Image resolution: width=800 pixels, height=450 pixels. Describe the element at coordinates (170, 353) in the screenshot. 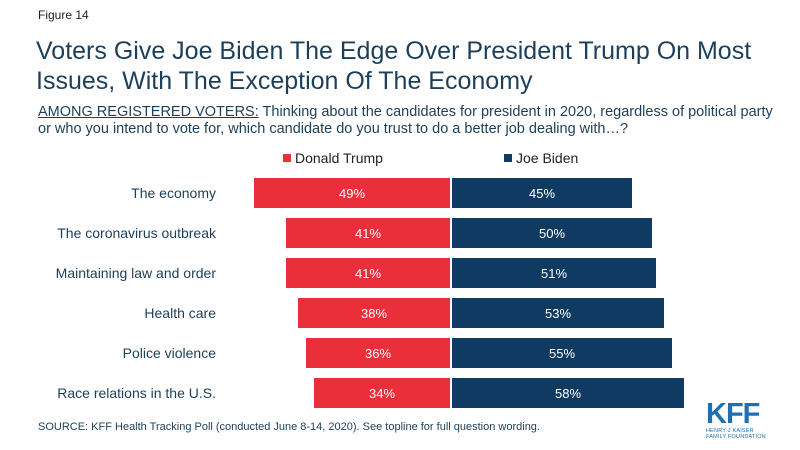

I see `category-label-row-5: Police violence` at that location.